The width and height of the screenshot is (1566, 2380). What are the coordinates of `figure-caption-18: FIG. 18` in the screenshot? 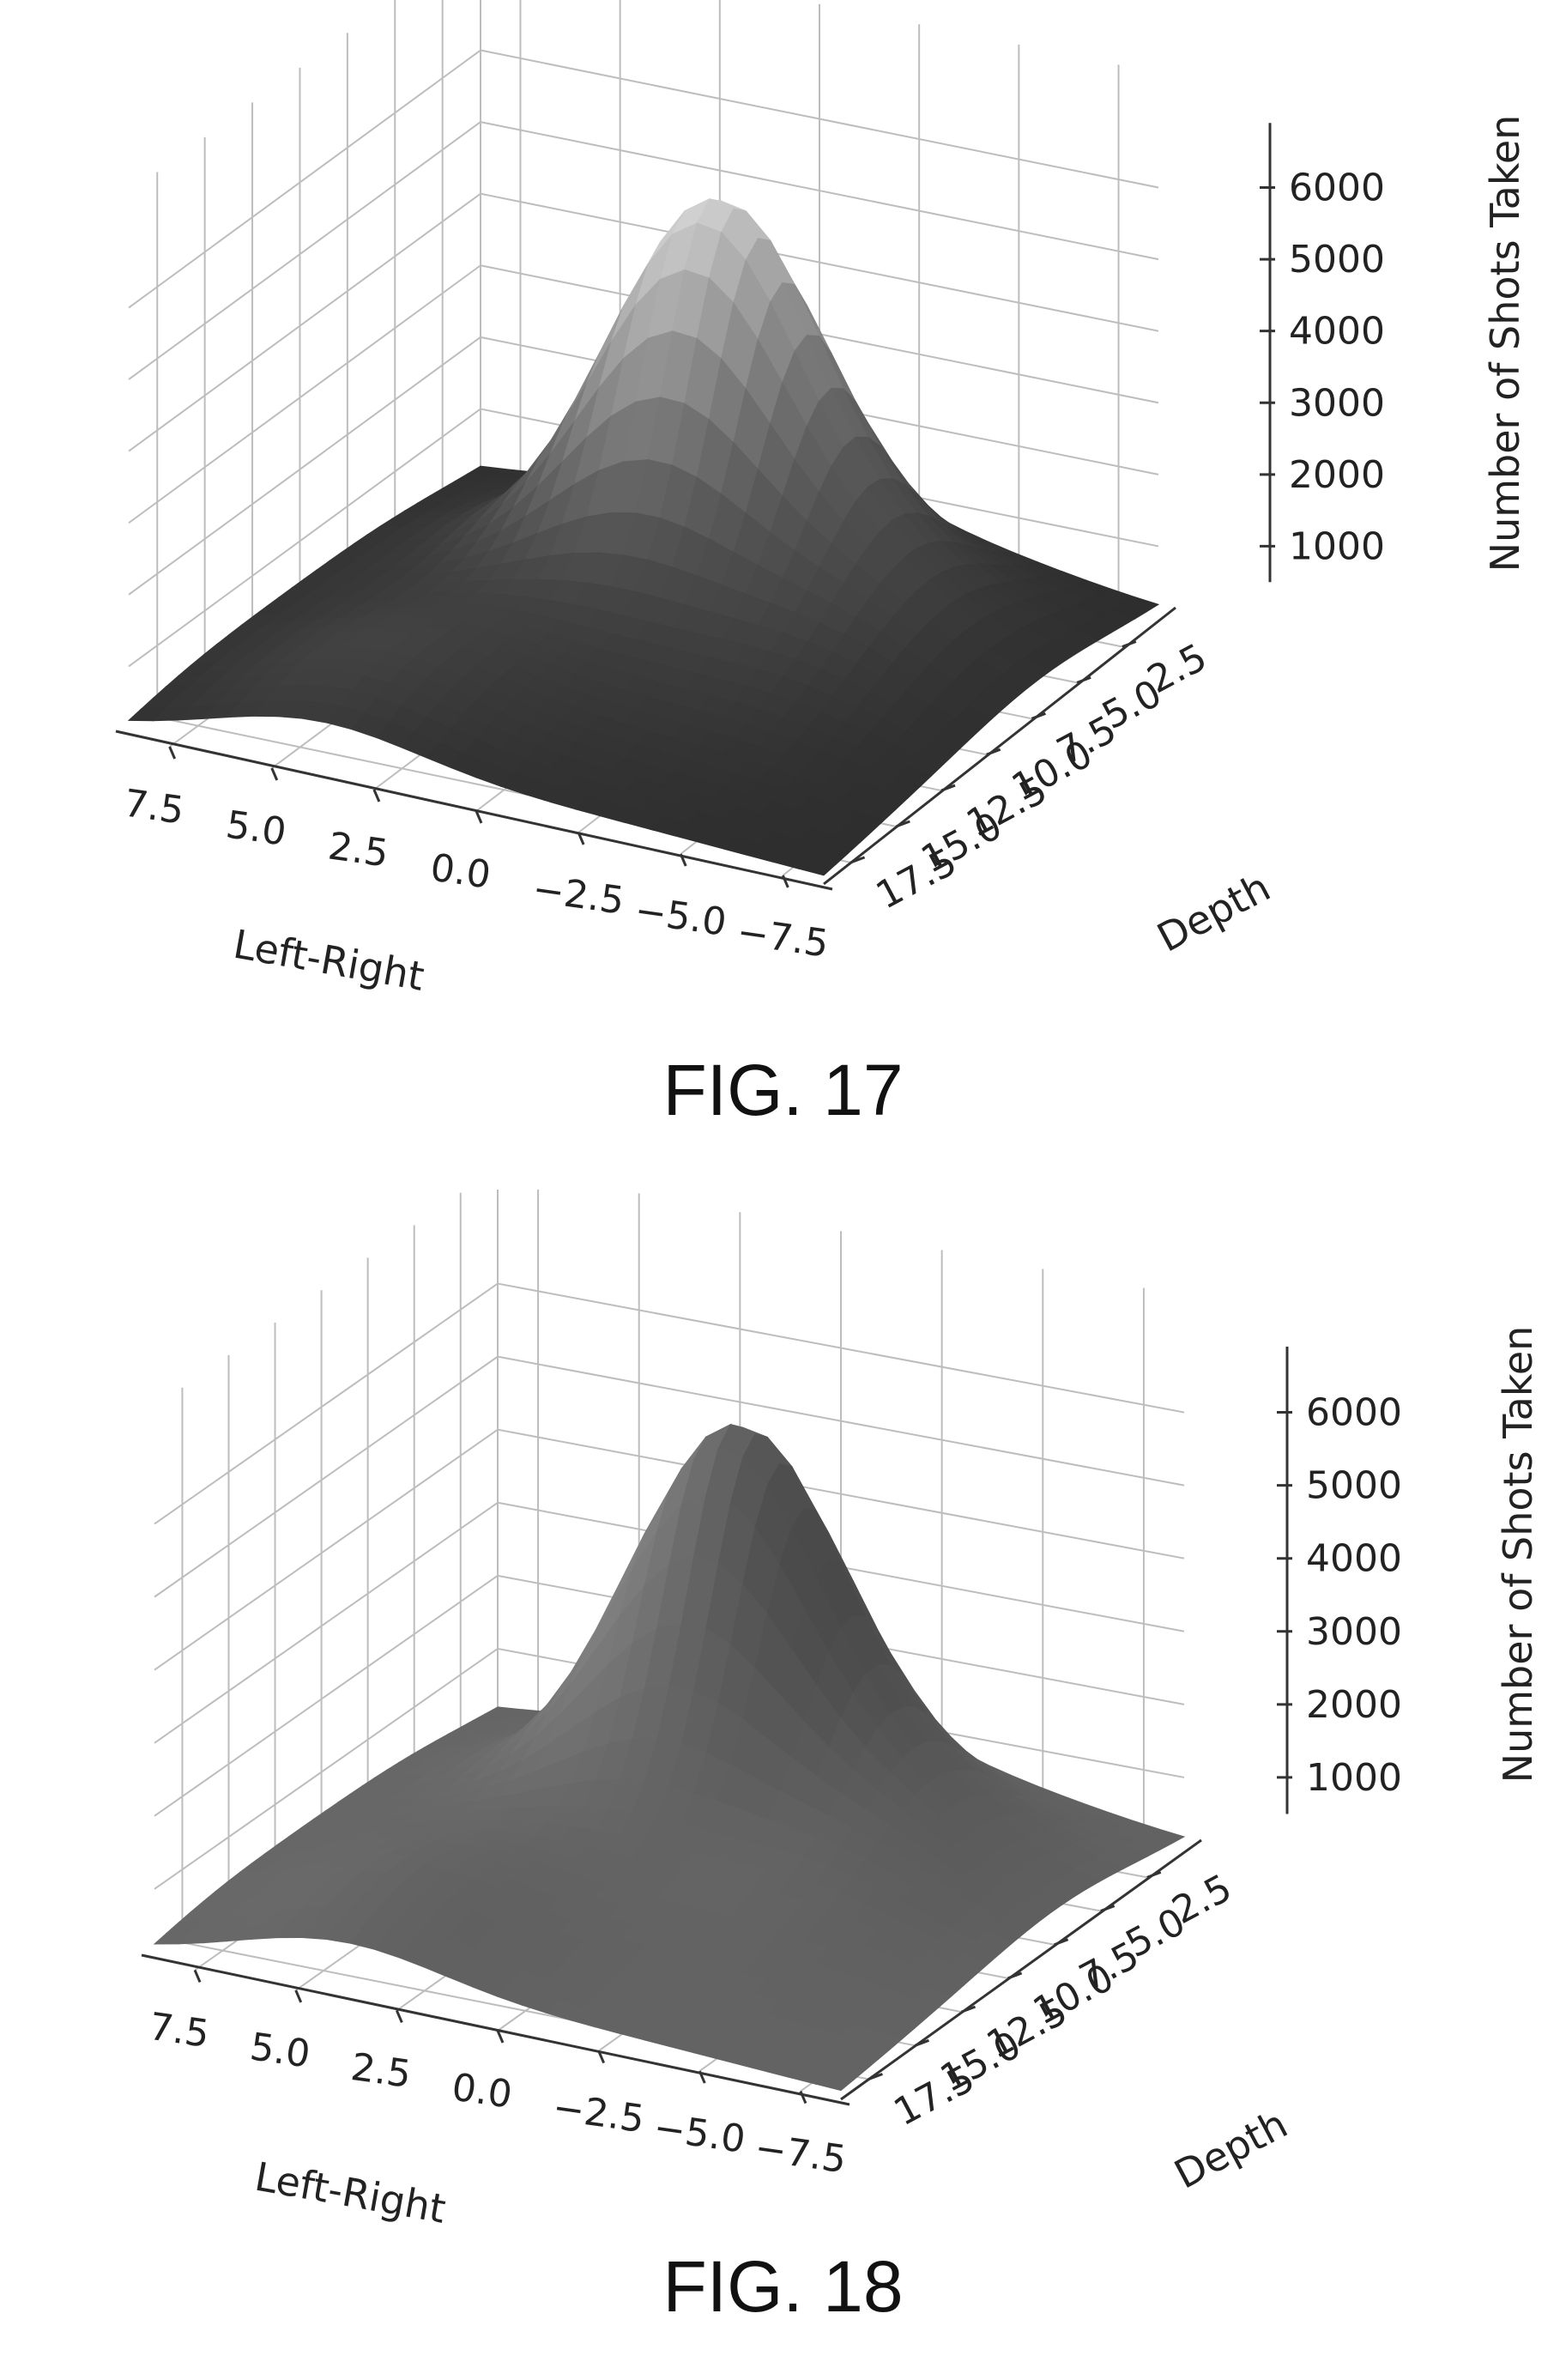 It's located at (783, 2286).